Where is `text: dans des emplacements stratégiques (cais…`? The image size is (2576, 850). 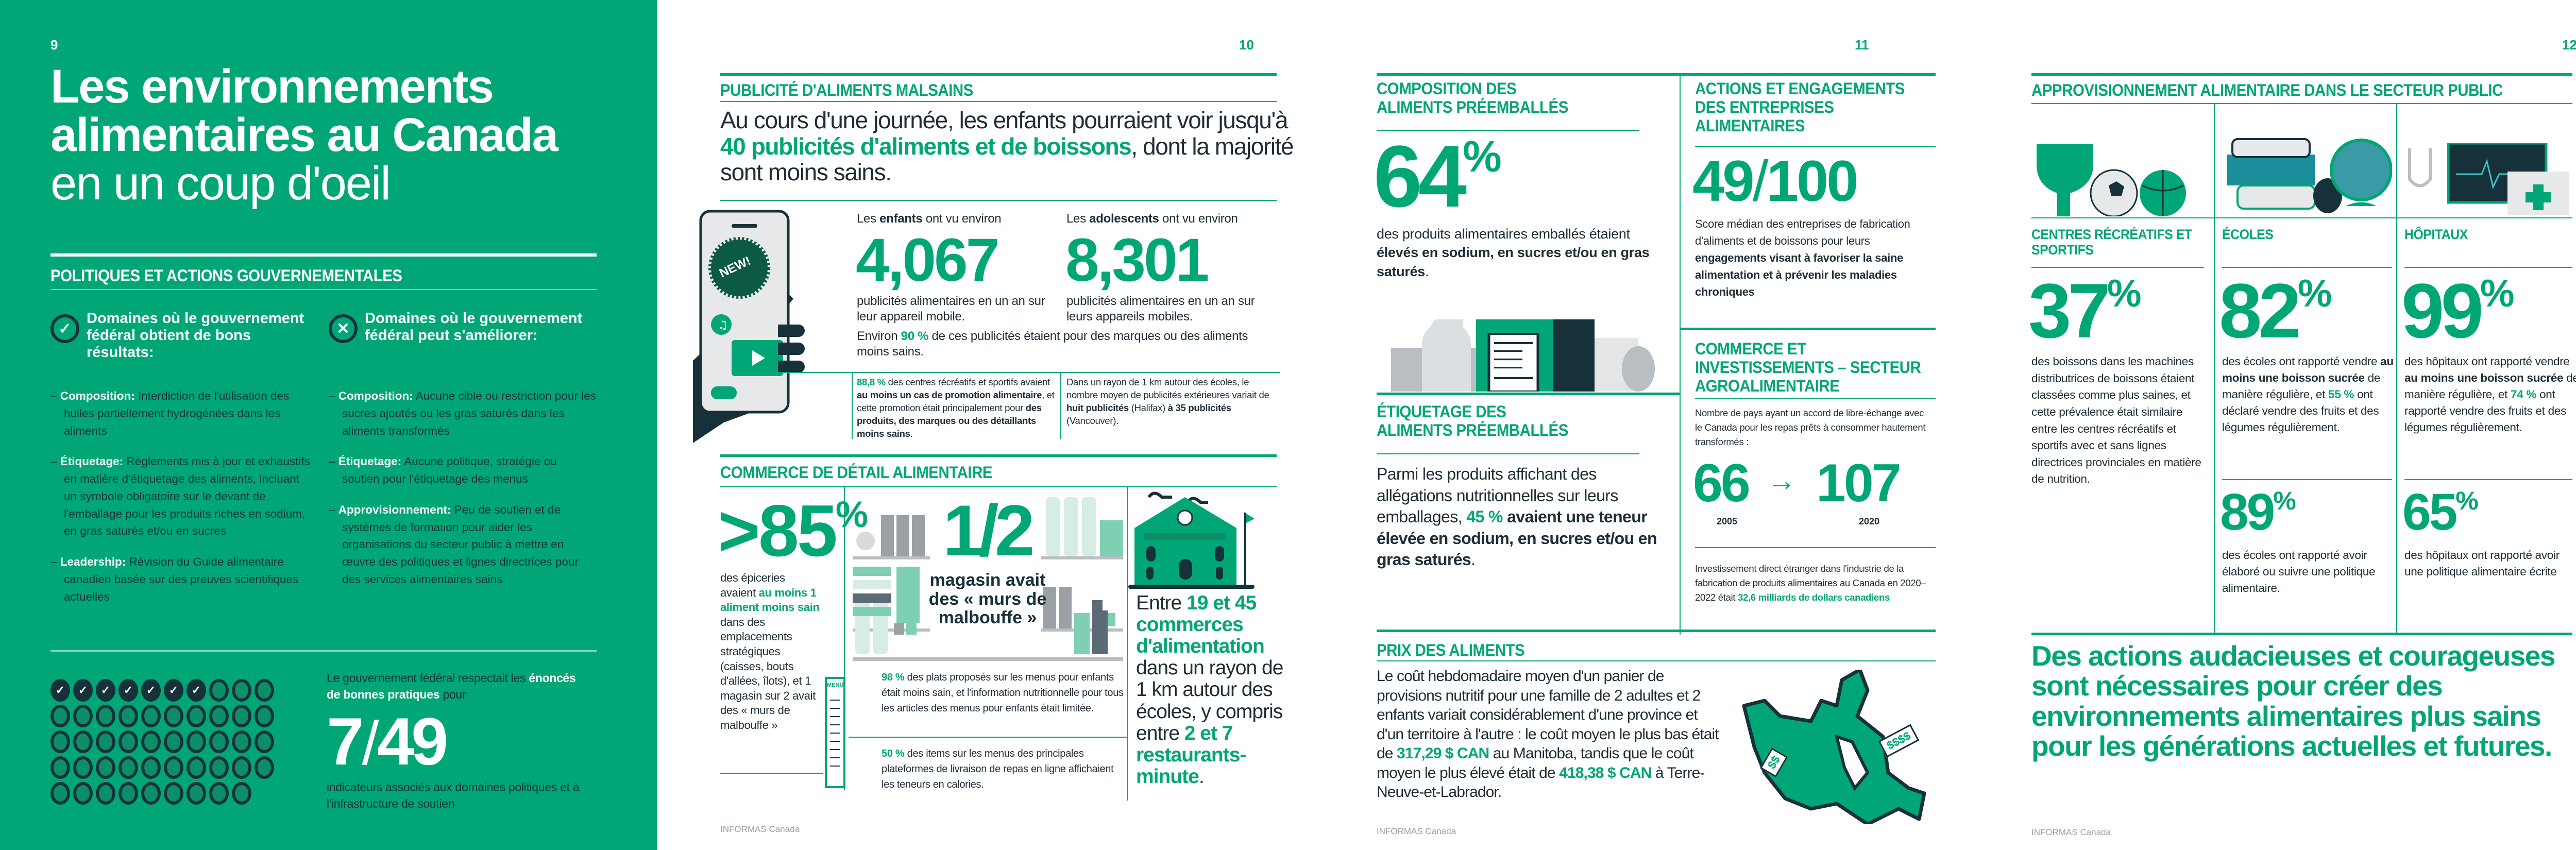 text: dans des emplacements stratégiques (cais… is located at coordinates (768, 673).